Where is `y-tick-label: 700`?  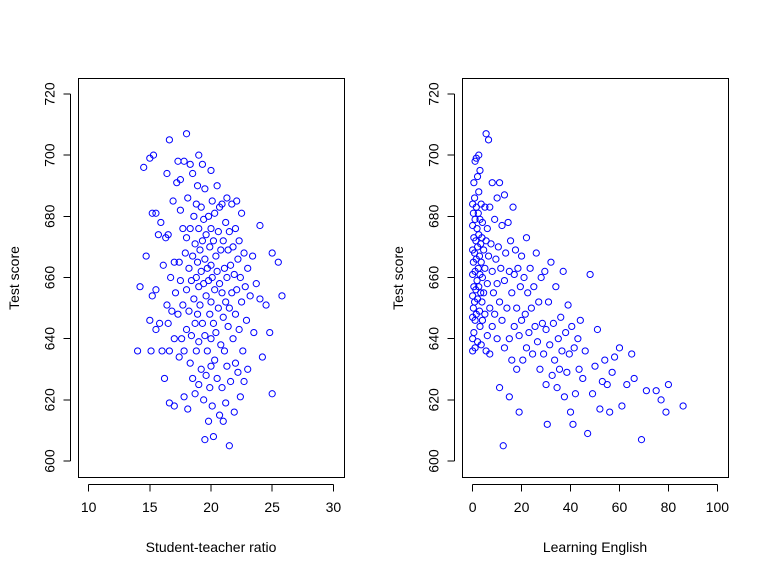
y-tick-label: 700 is located at coordinates (434, 155).